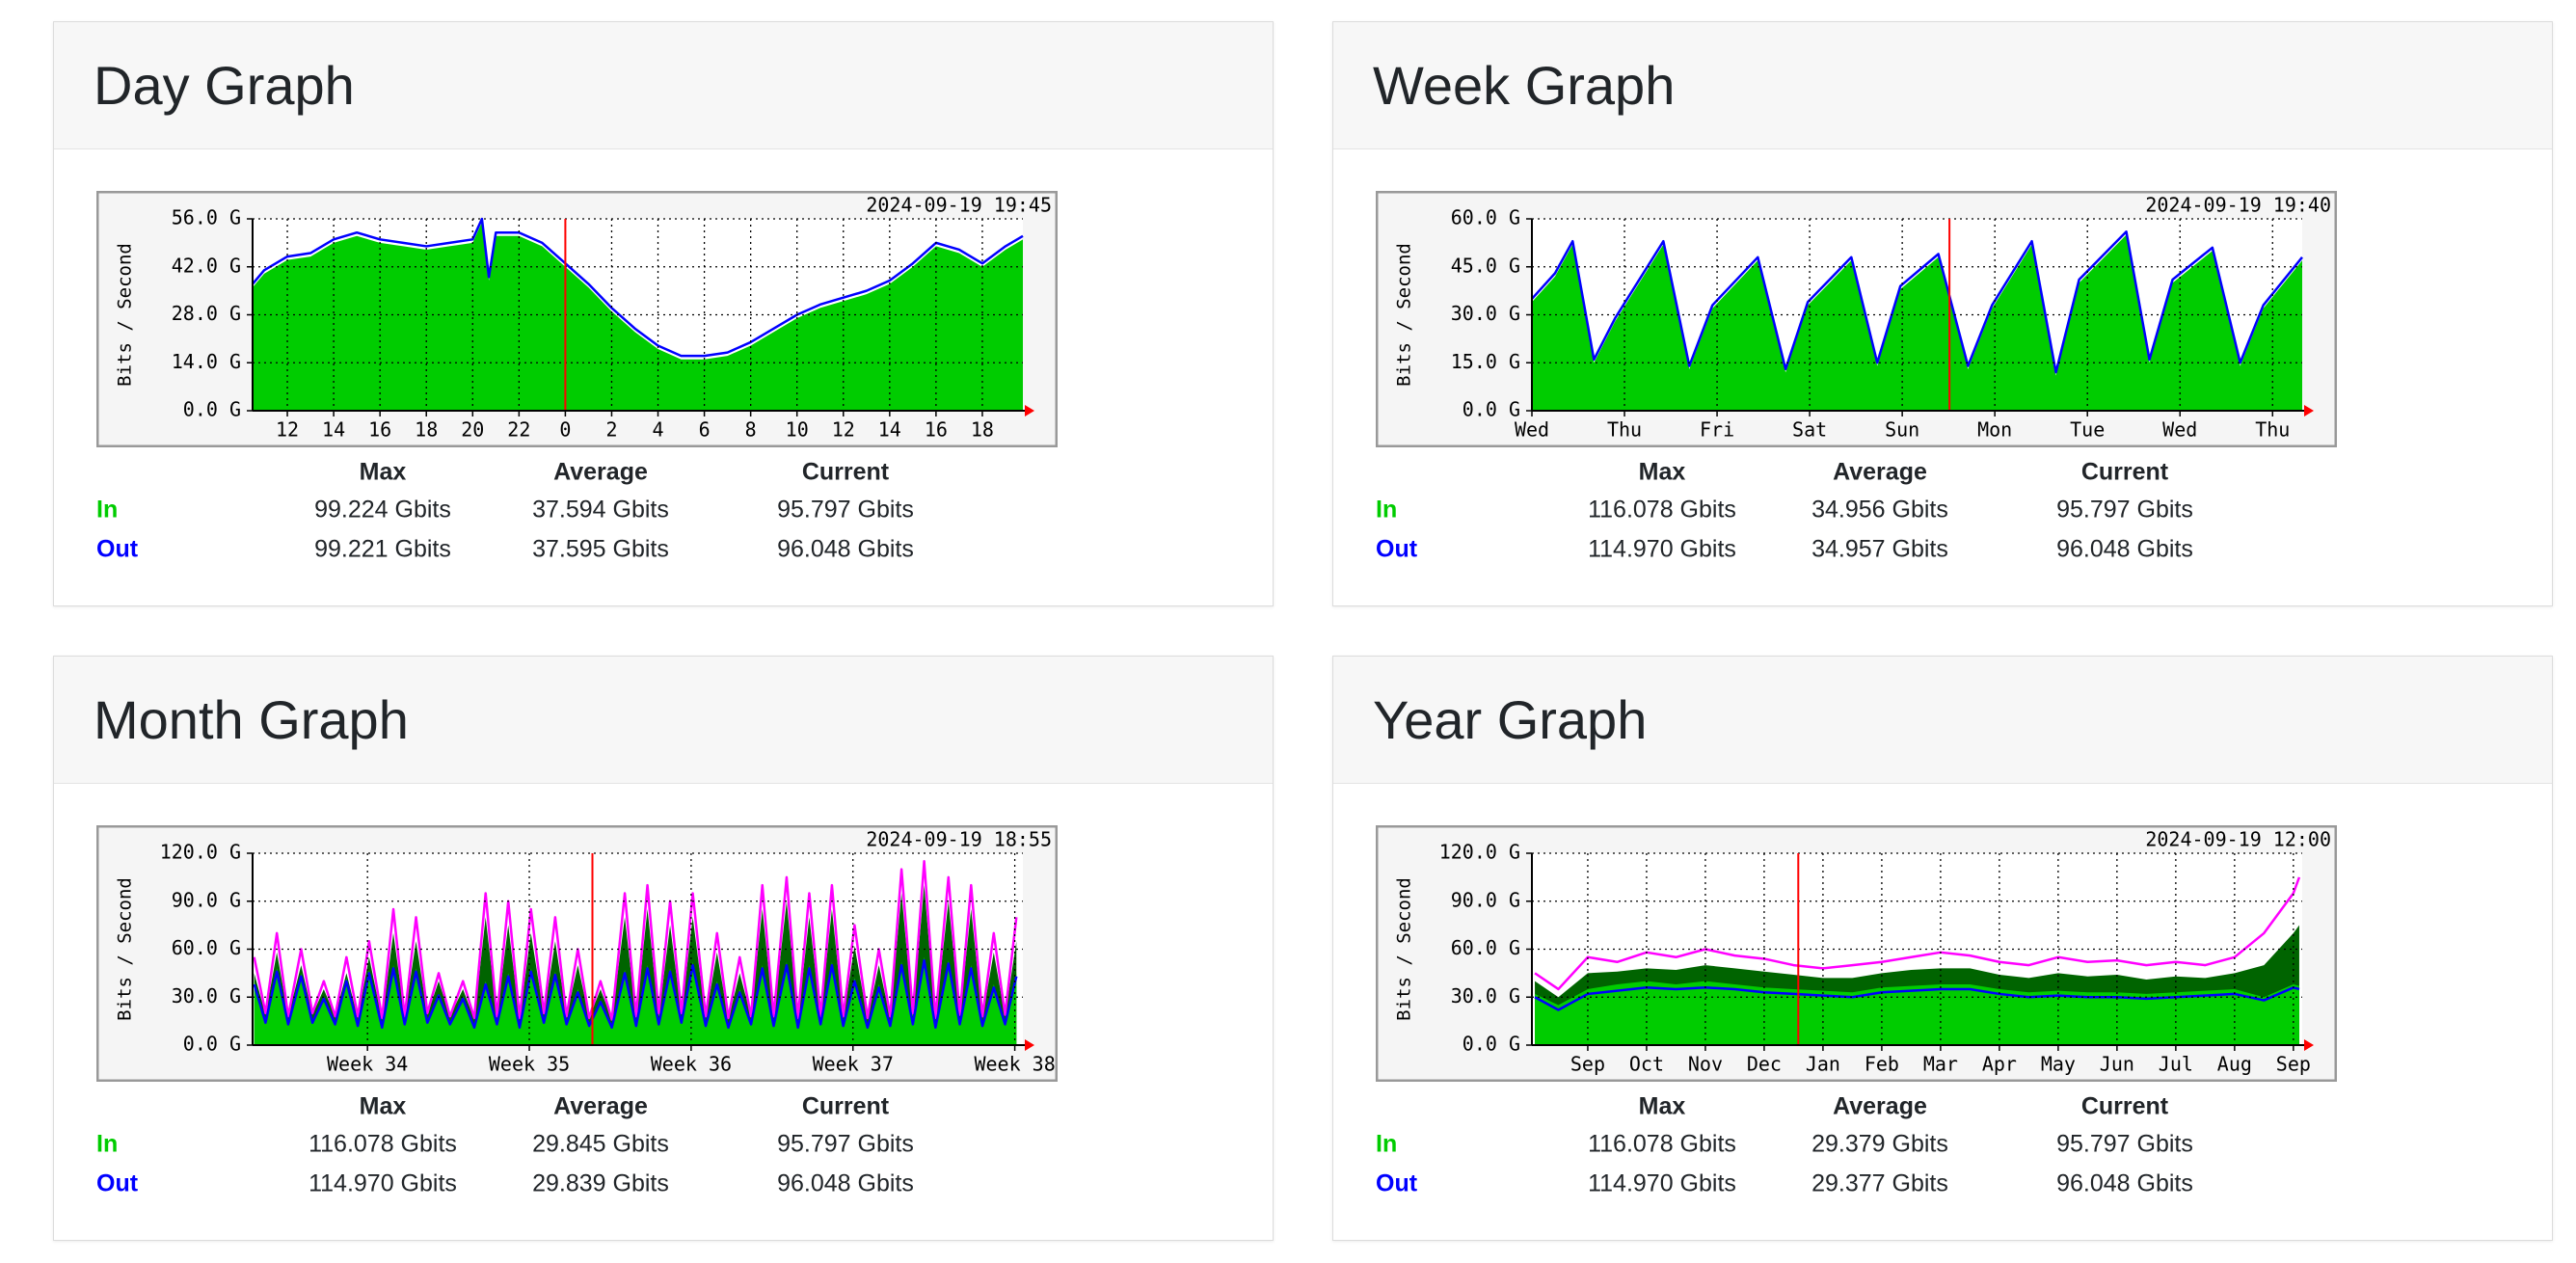 The height and width of the screenshot is (1263, 2576). What do you see at coordinates (530, 1064) in the screenshot?
I see `x-tick-label: Week 35` at bounding box center [530, 1064].